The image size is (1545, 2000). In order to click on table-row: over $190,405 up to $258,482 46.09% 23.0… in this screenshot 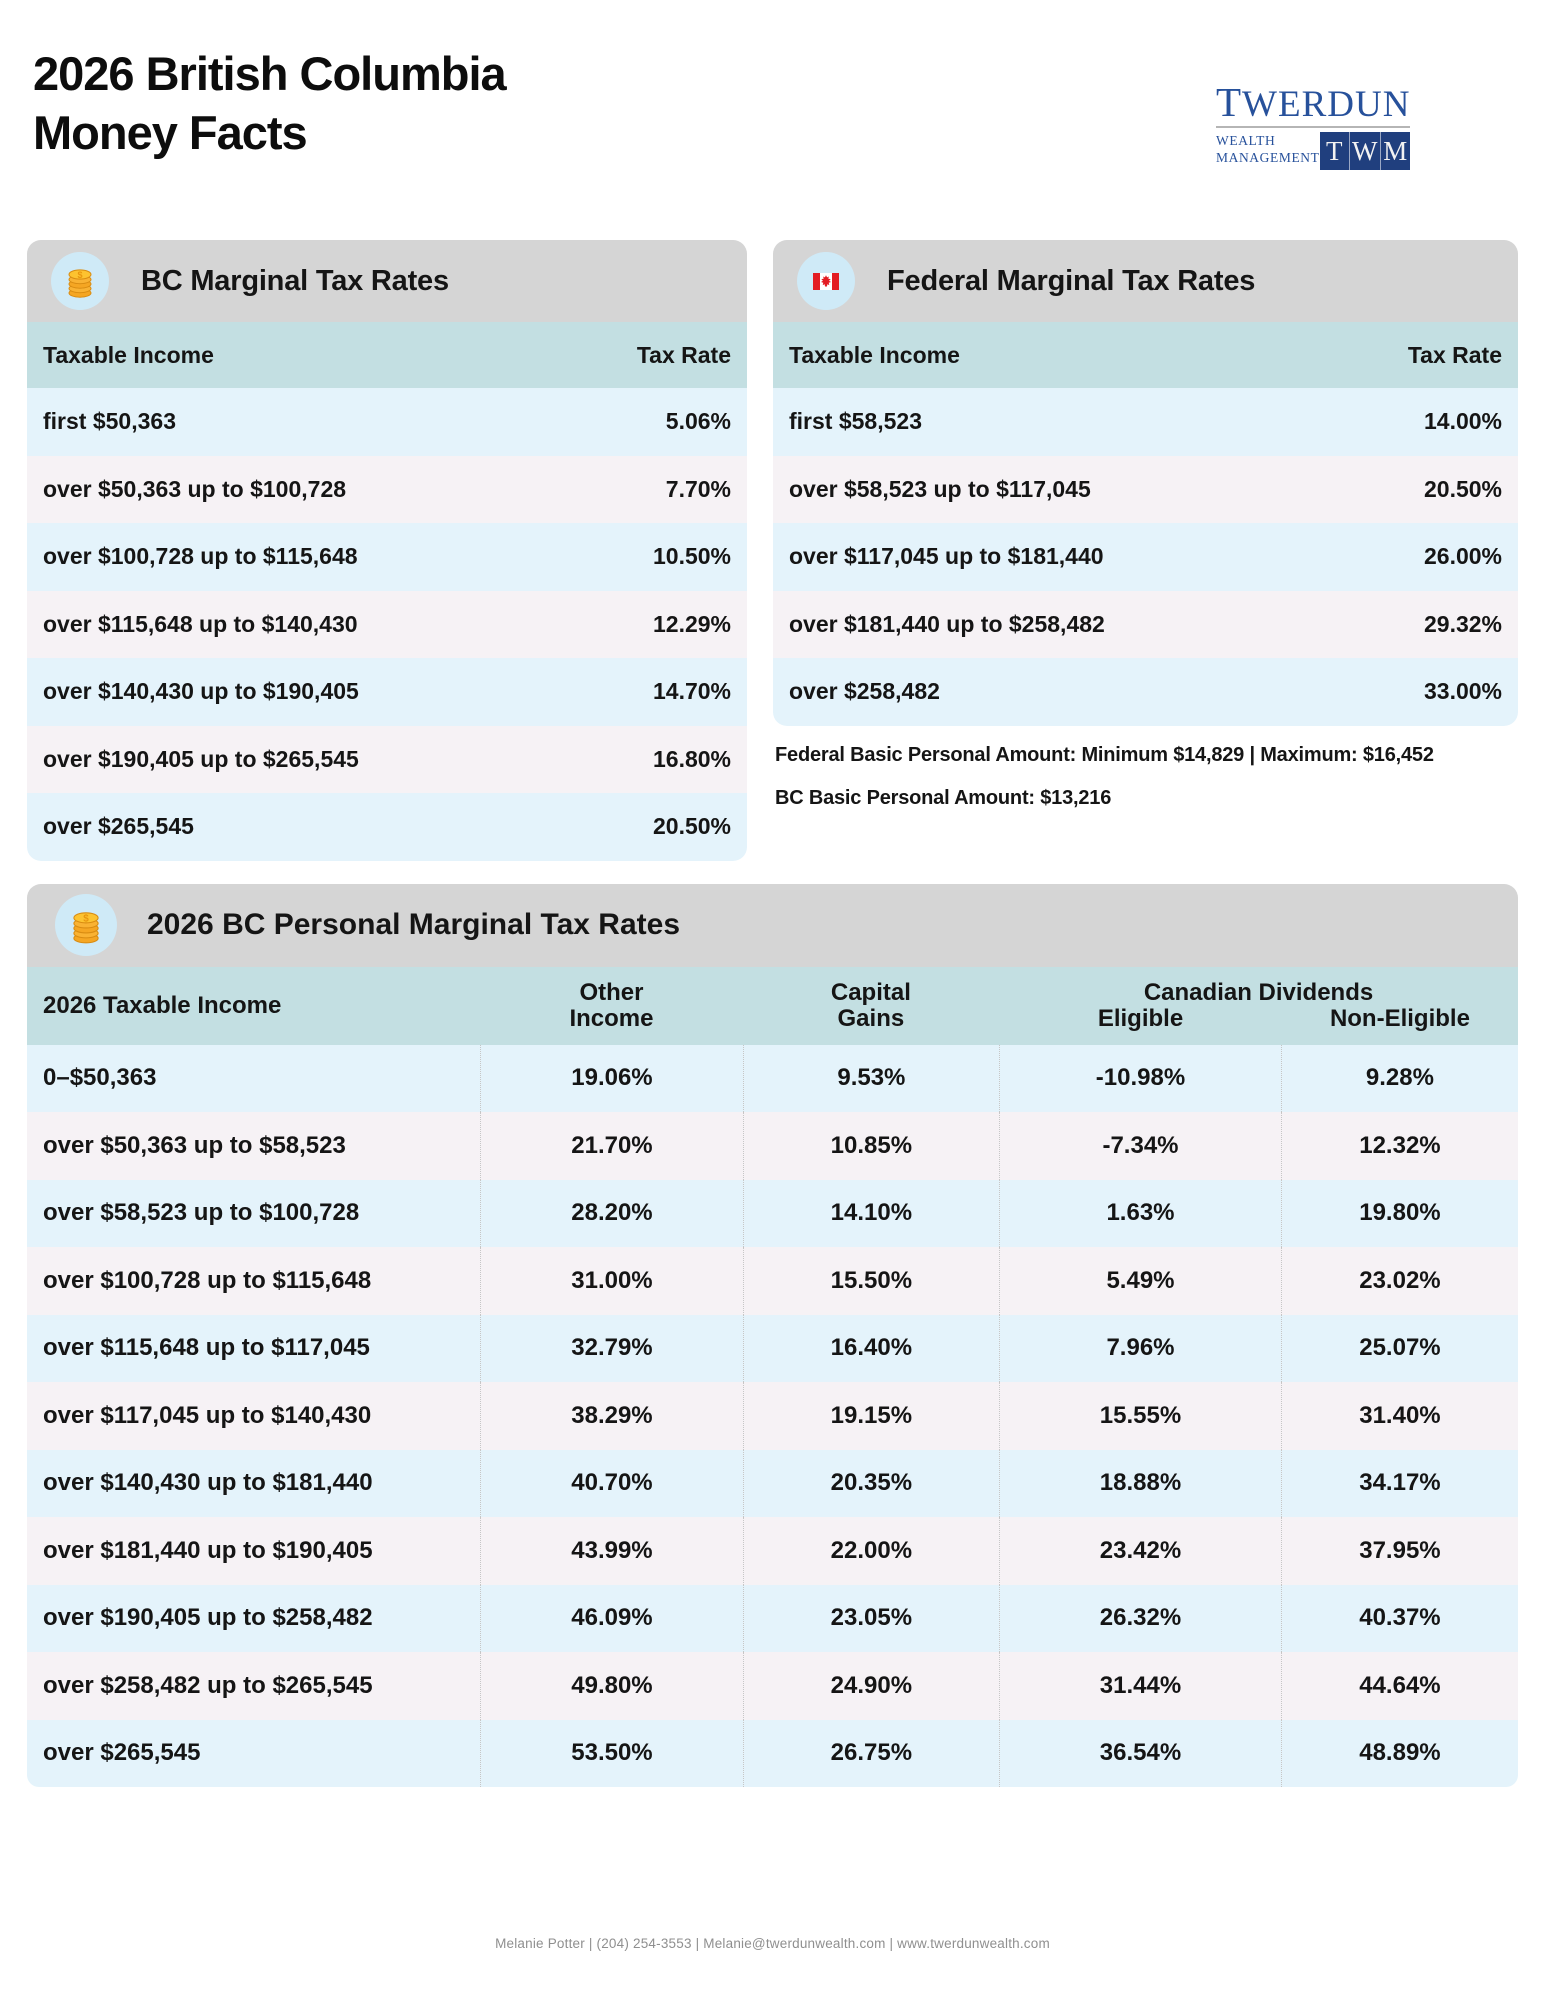, I will do `click(772, 1618)`.